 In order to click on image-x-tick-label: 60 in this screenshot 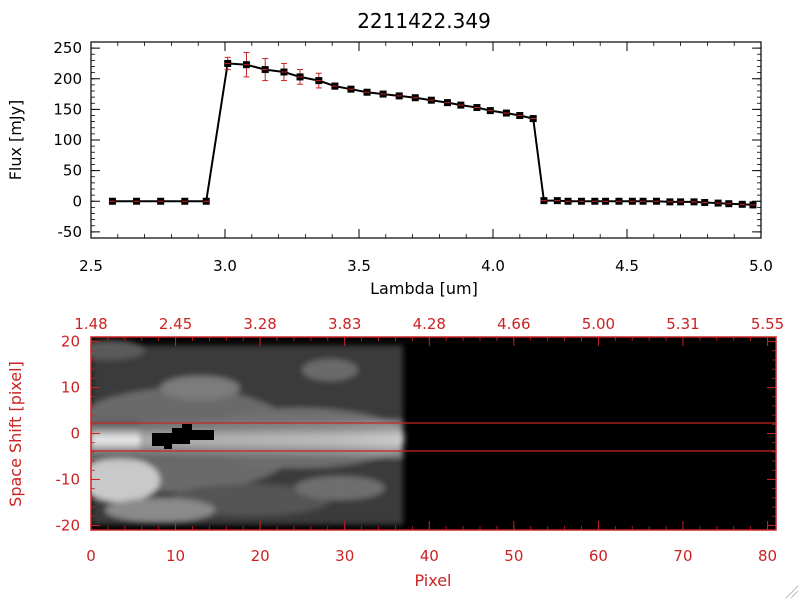, I will do `click(598, 556)`.